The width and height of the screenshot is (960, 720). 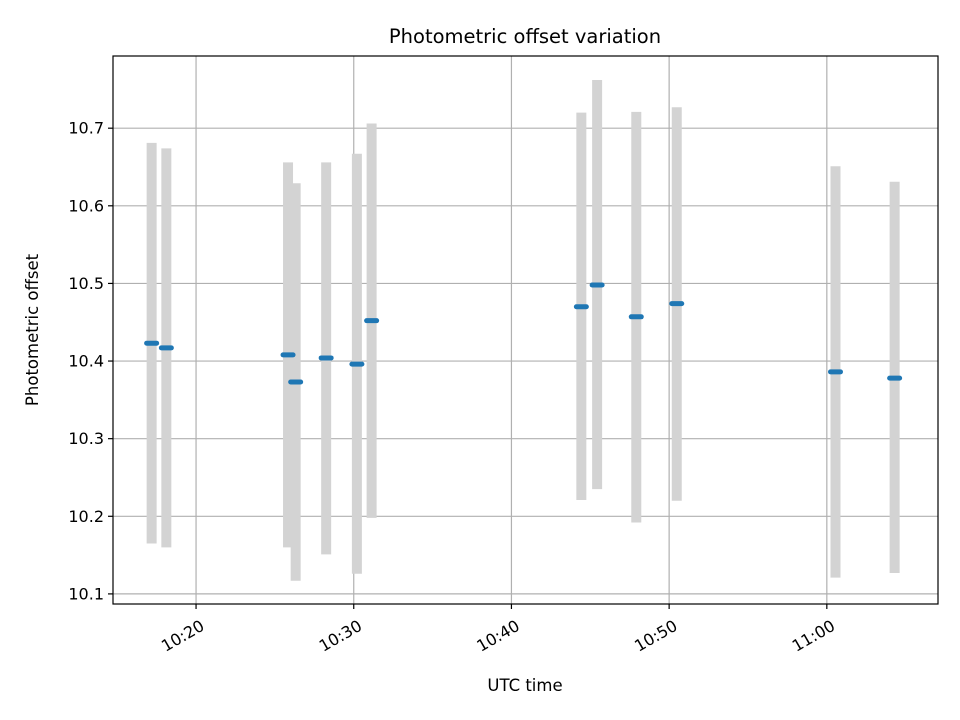 What do you see at coordinates (86, 593) in the screenshot?
I see `y-tick-label: 10.1` at bounding box center [86, 593].